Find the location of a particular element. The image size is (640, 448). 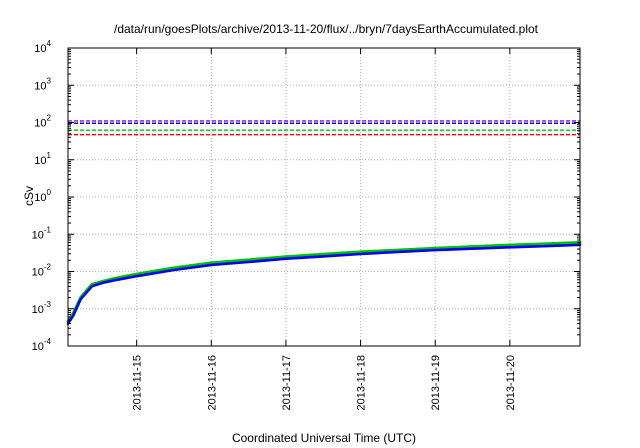

y-tick-label: 10⁻⁴ is located at coordinates (42, 345).